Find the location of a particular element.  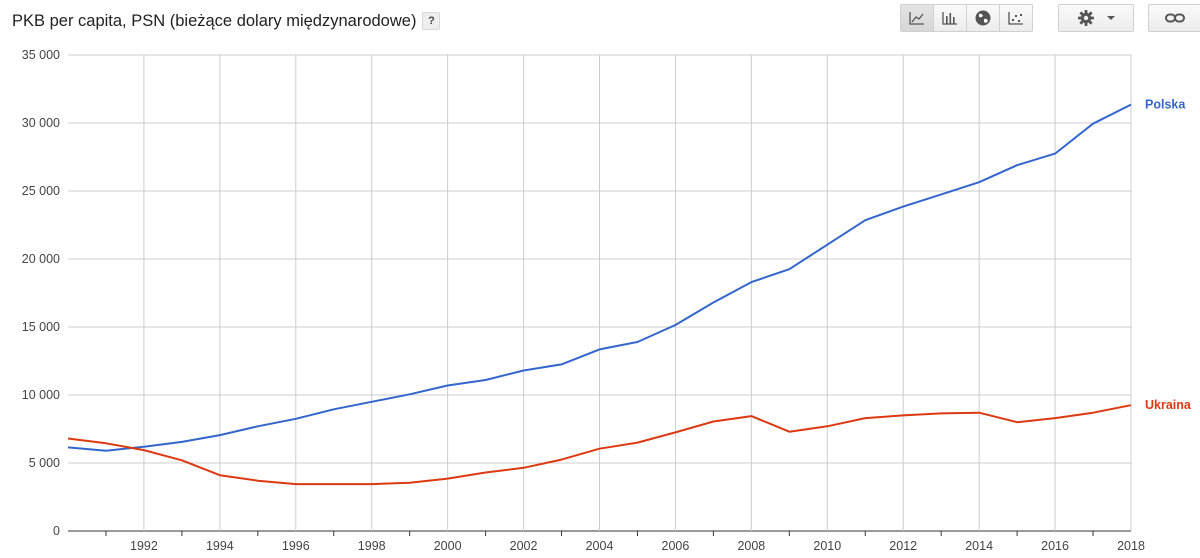

y-tick-label: 10 000 is located at coordinates (41, 395).